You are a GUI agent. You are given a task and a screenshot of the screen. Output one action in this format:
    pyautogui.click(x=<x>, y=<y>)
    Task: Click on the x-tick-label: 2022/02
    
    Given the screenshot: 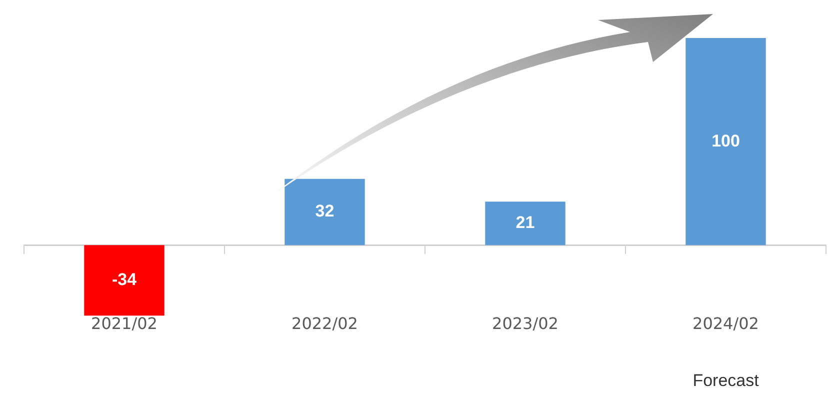 What is the action you would take?
    pyautogui.click(x=325, y=323)
    